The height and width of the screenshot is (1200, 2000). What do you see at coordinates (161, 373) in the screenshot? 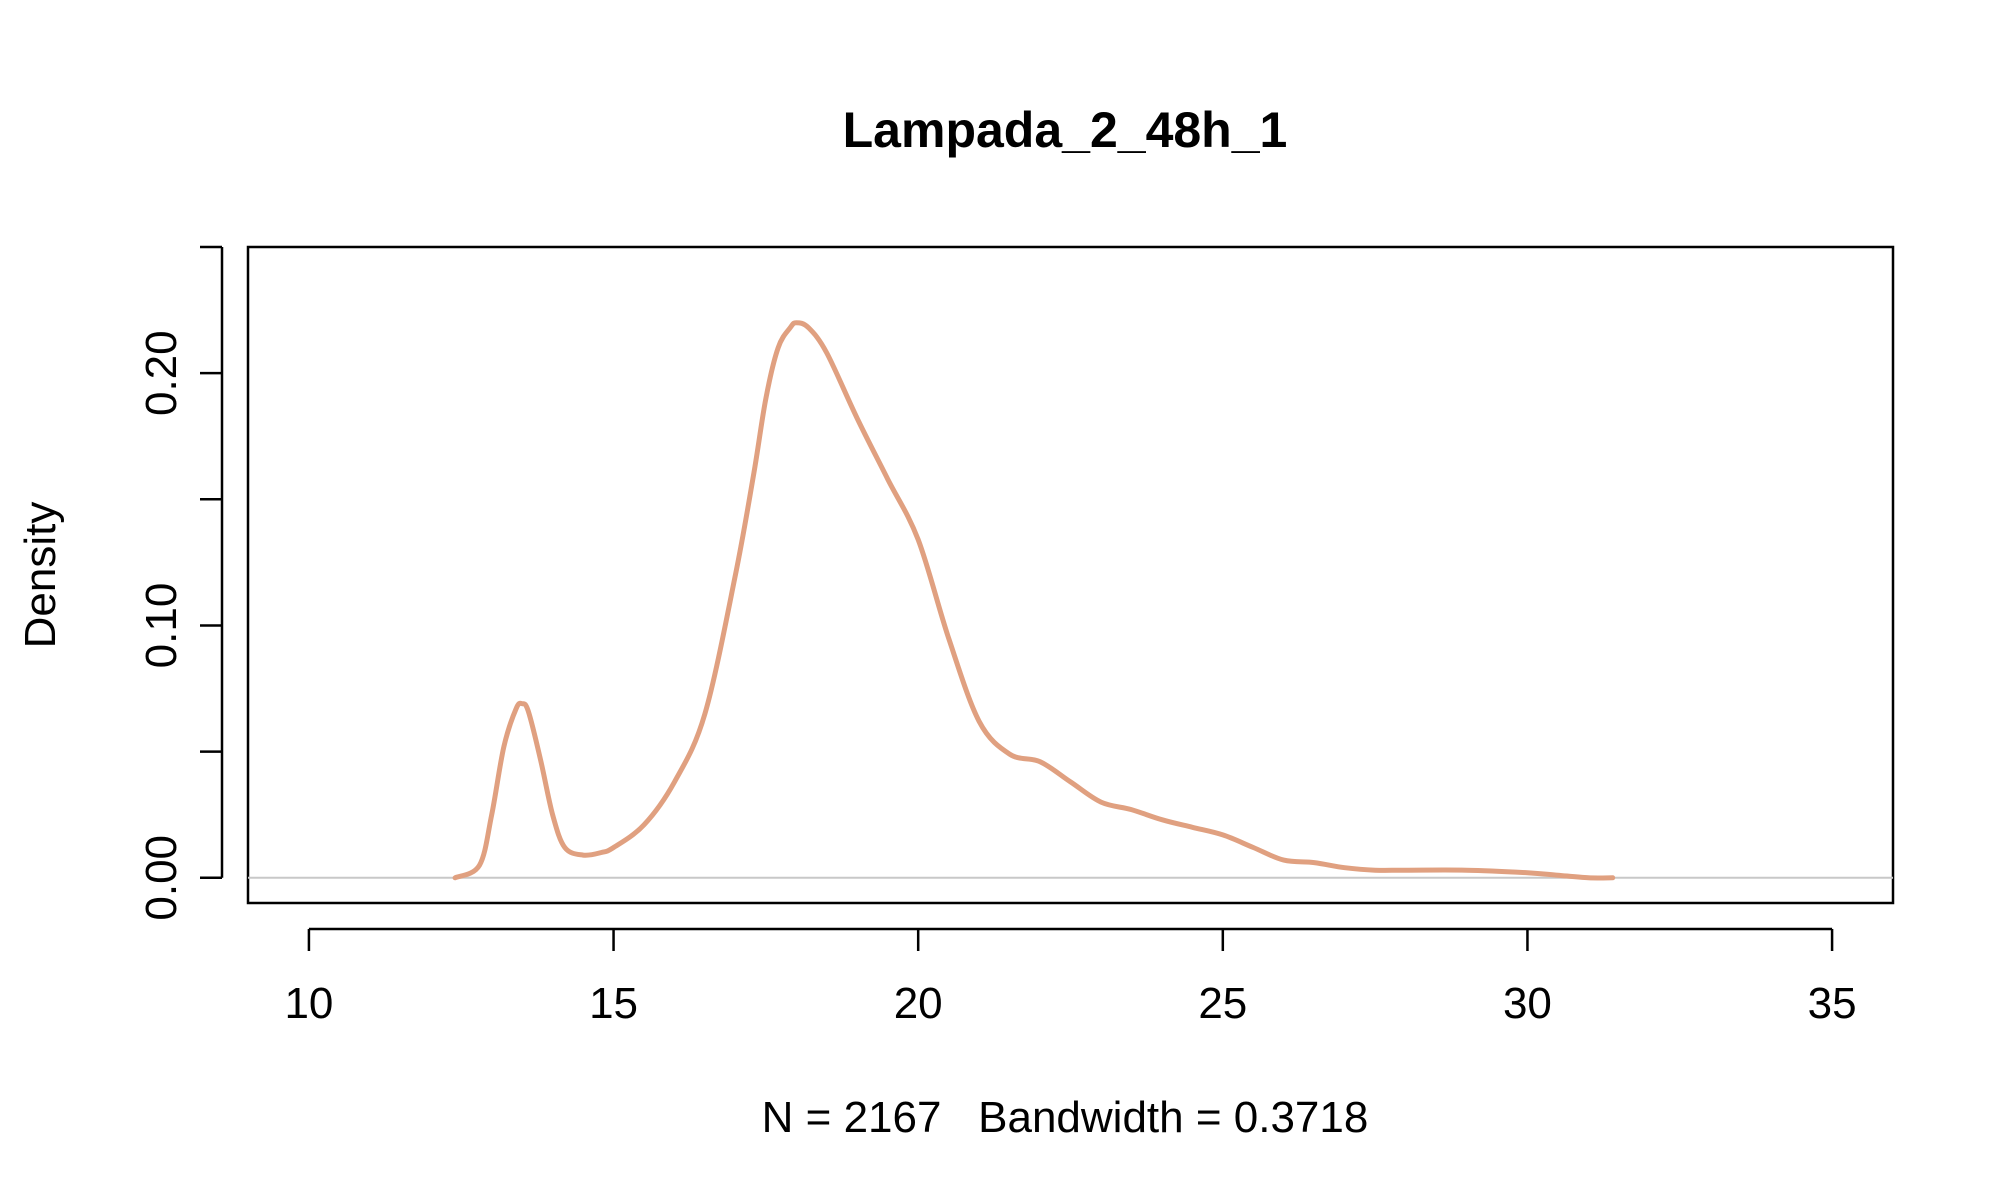
I see `y-tick-label: 0.20` at bounding box center [161, 373].